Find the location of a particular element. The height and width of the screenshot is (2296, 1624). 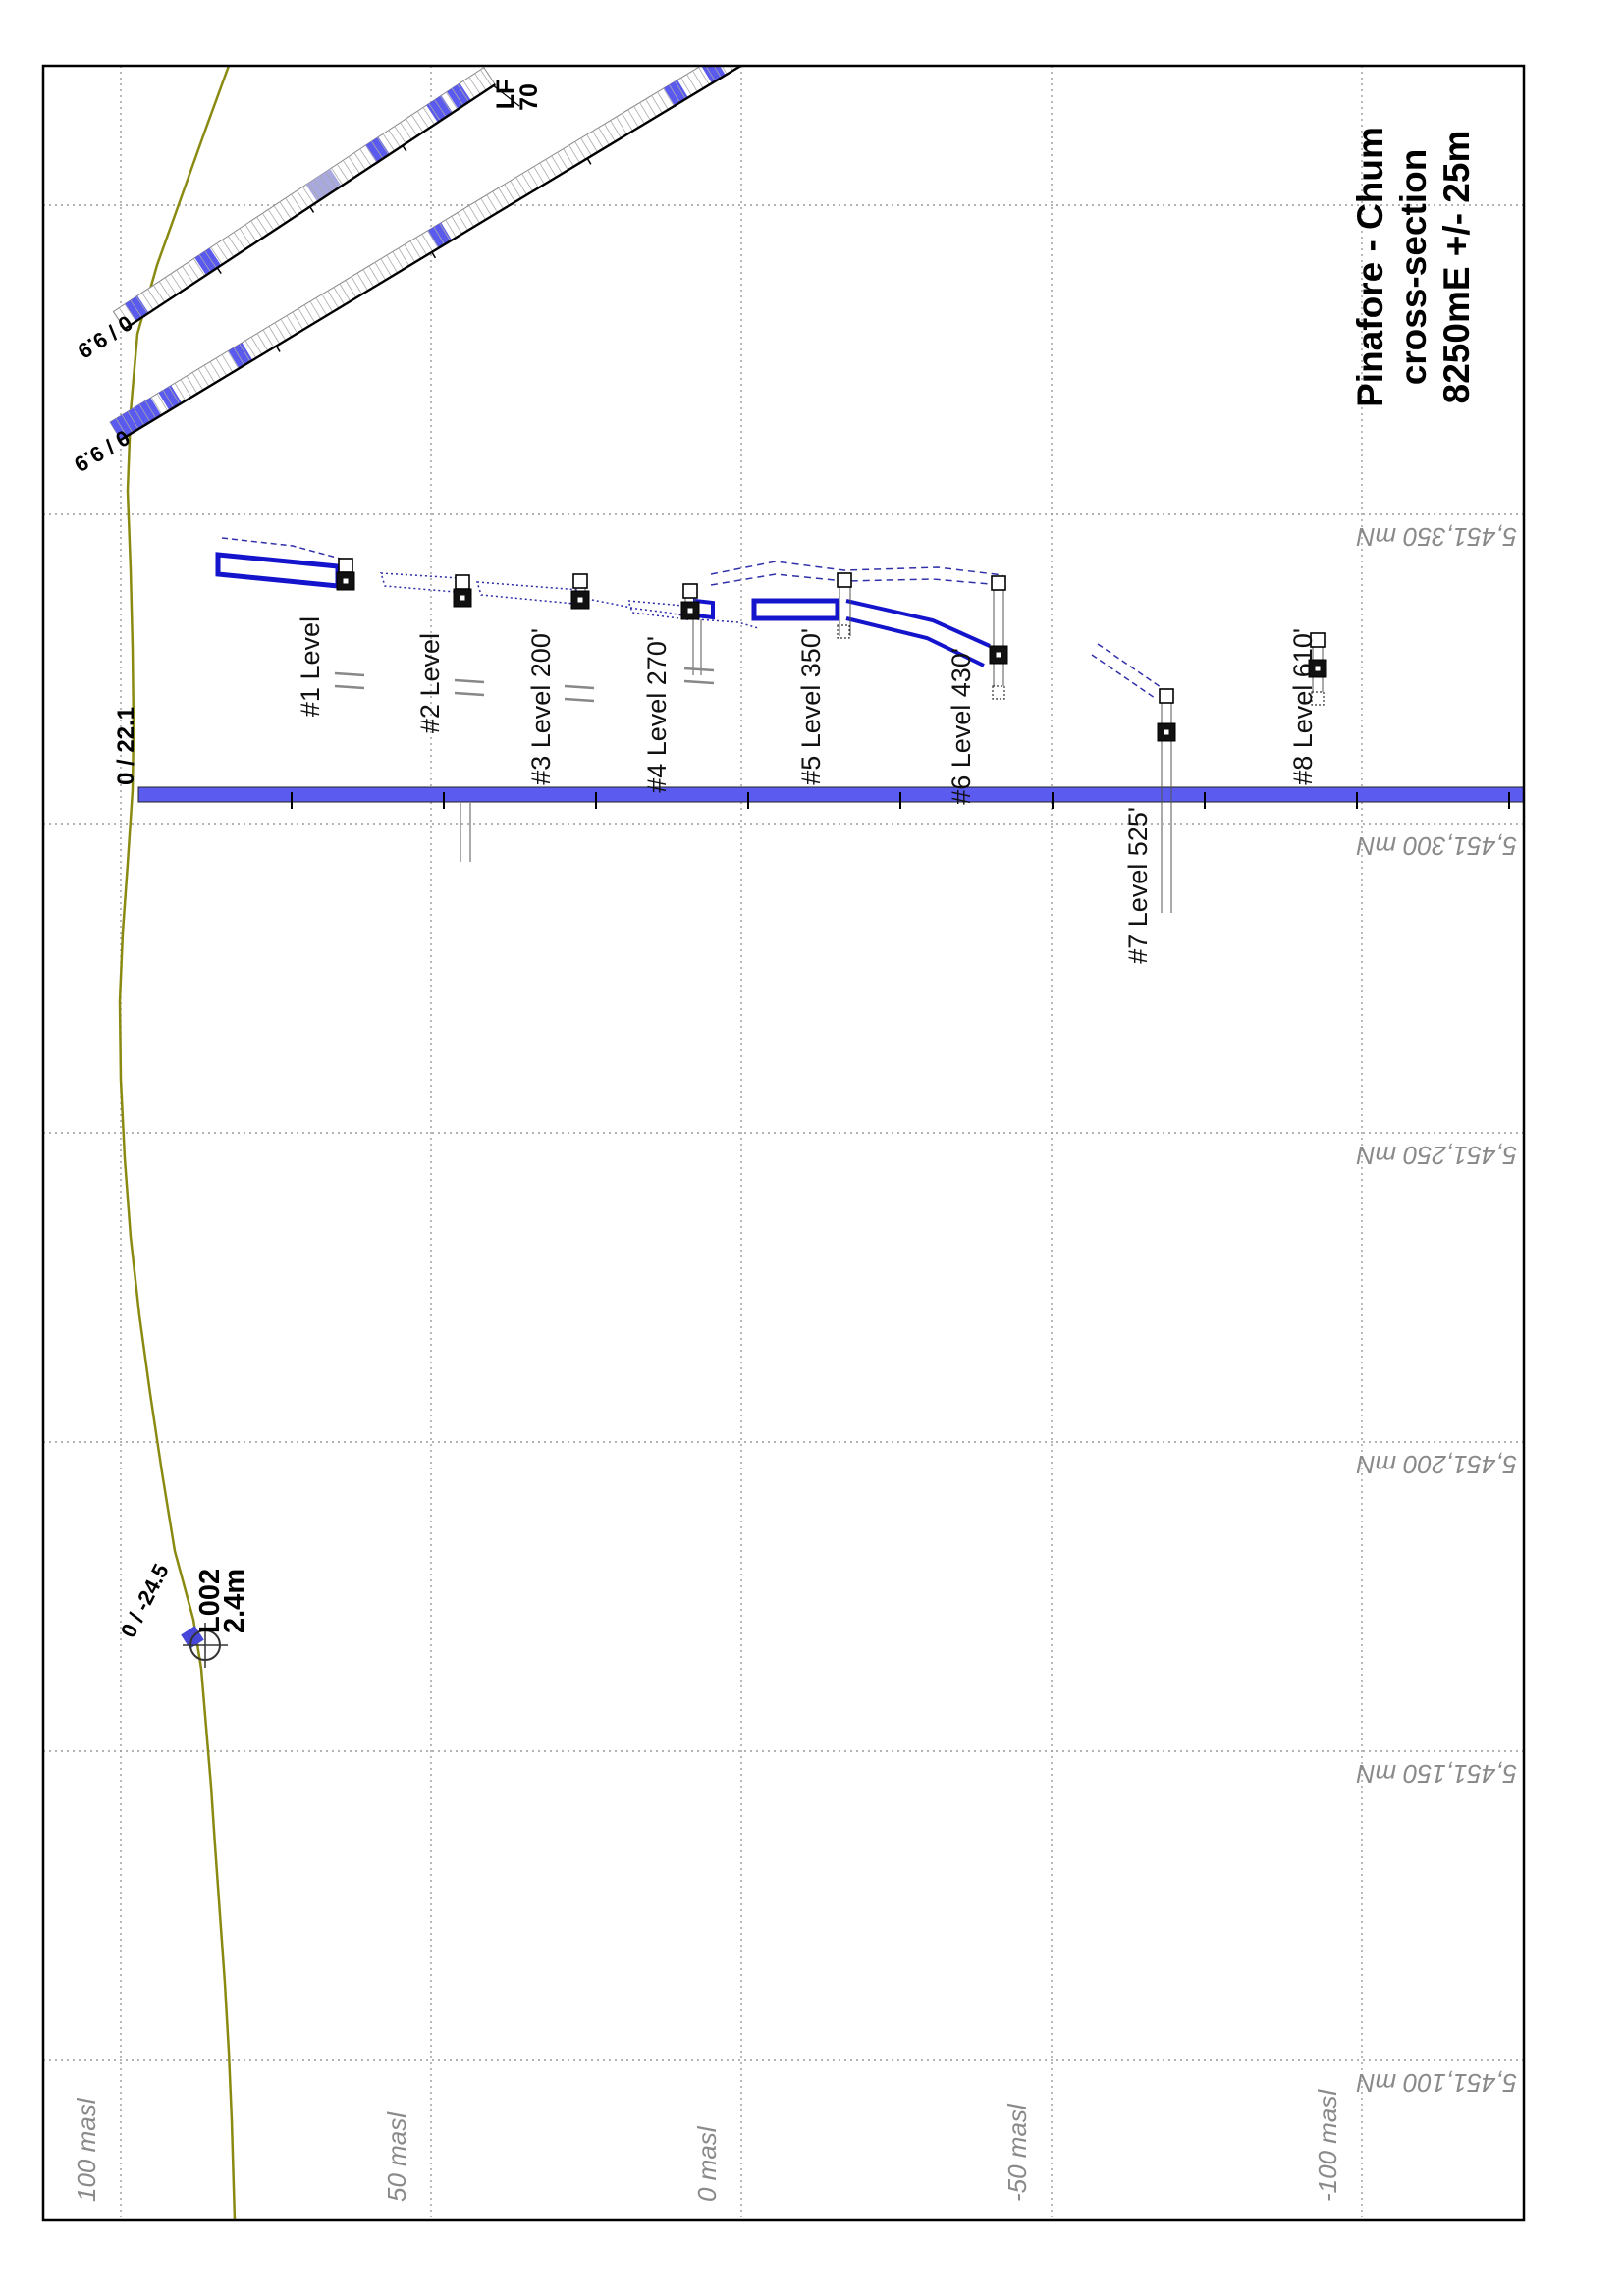

trace-end-tail is located at coordinates (506, 95).